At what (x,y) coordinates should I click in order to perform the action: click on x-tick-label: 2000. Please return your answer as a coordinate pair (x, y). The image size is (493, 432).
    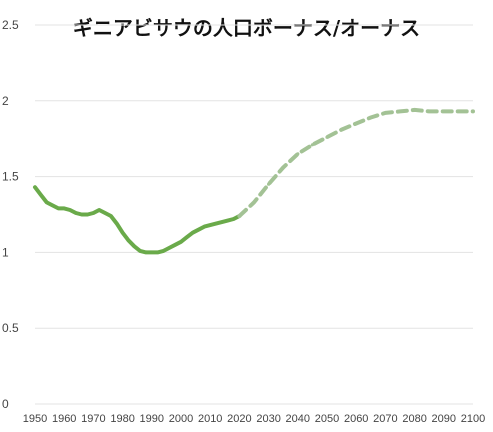
    Looking at the image, I should click on (181, 419).